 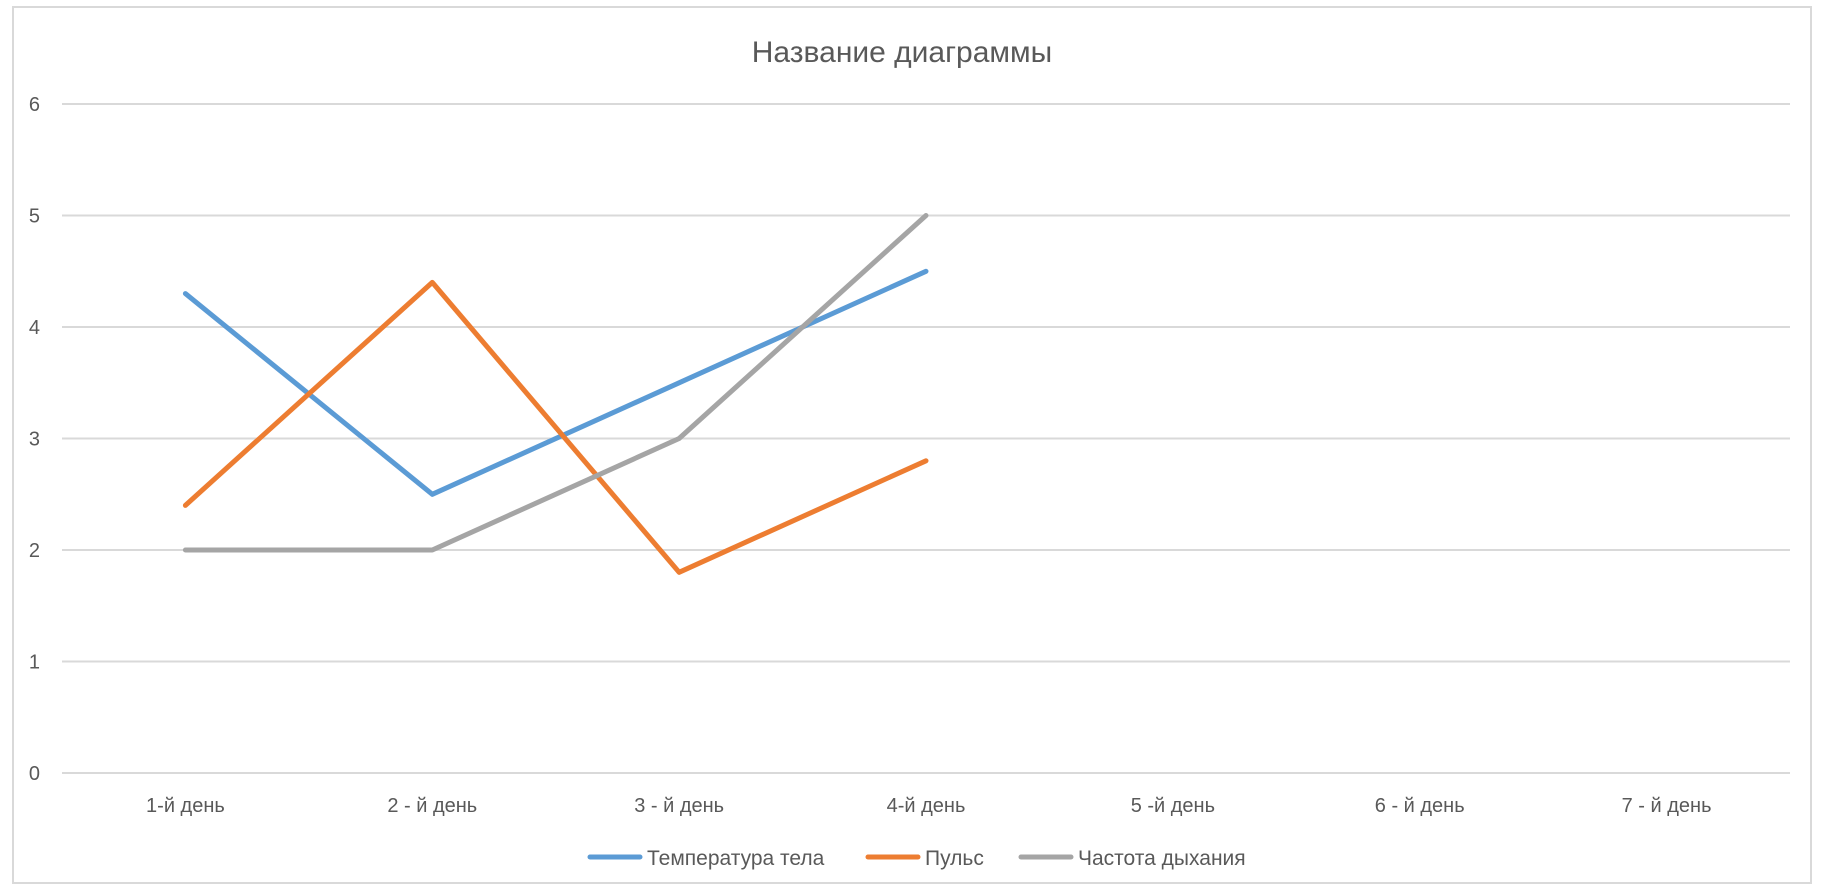 I want to click on y-tick-label: 2, so click(x=34, y=551).